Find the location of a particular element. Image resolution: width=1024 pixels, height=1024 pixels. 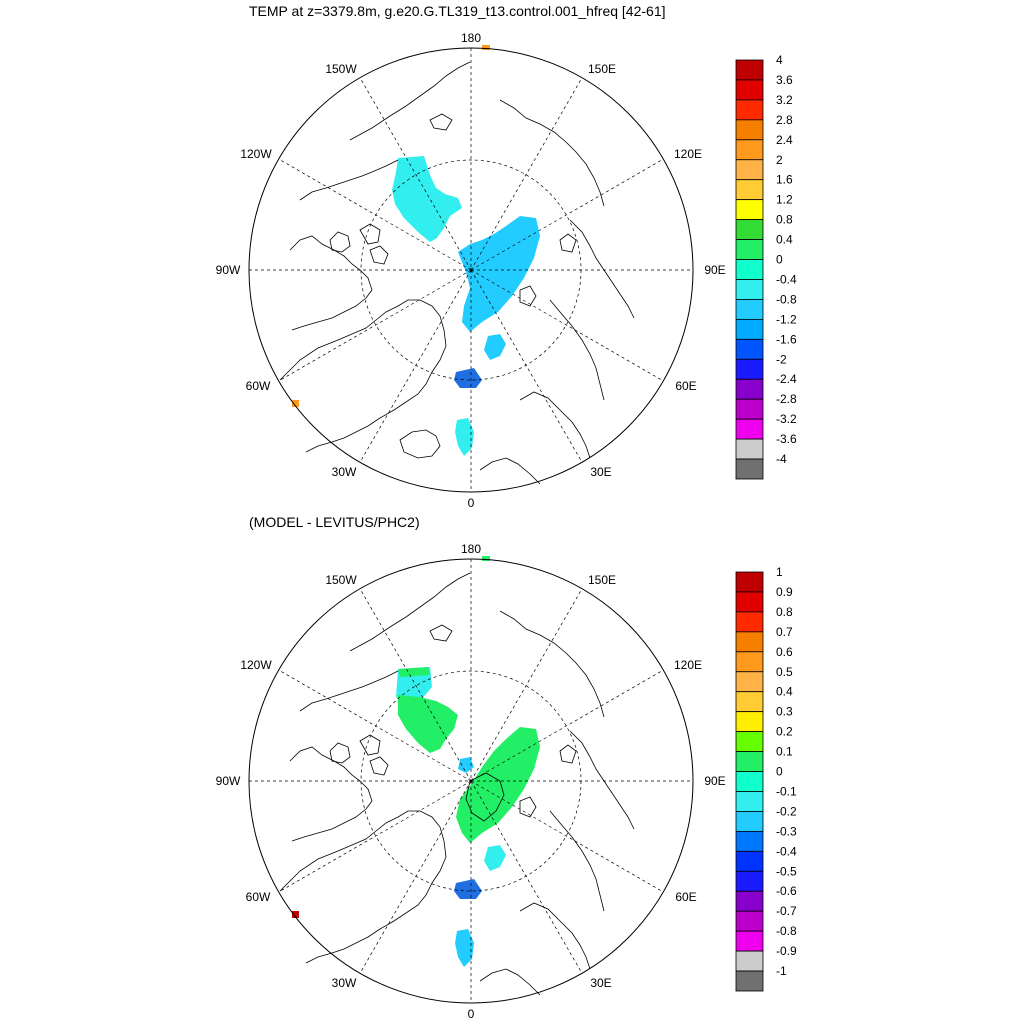

green-patch-eurasian-basin is located at coordinates (498, 785).